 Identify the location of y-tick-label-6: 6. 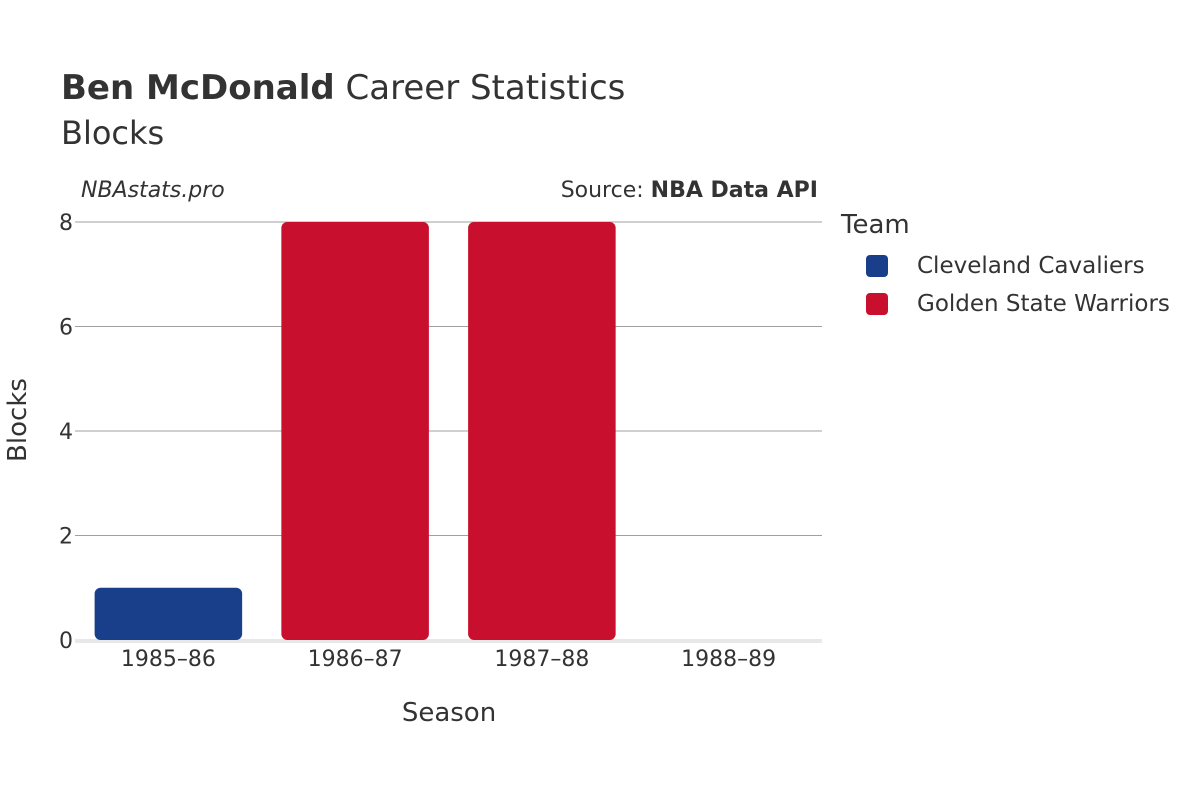
(66, 328).